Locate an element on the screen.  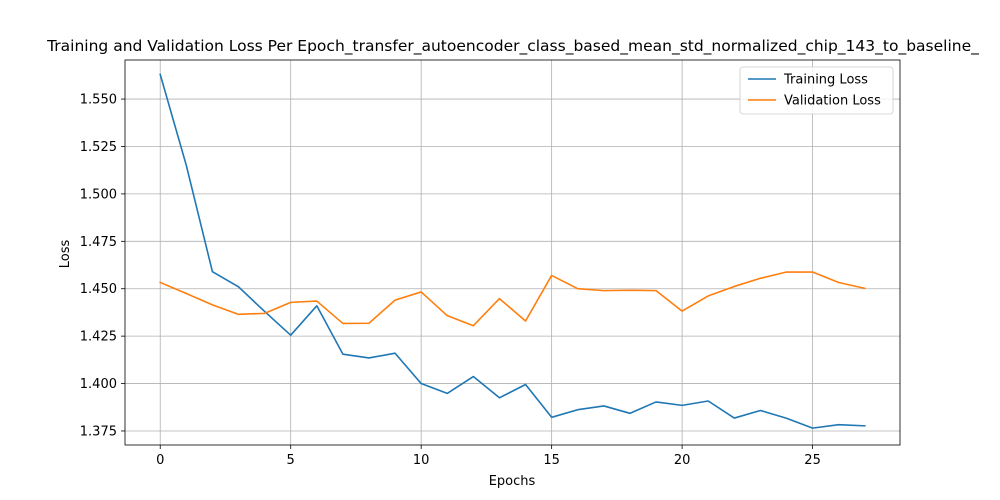
y-tick-label: 1.525 is located at coordinates (98, 147).